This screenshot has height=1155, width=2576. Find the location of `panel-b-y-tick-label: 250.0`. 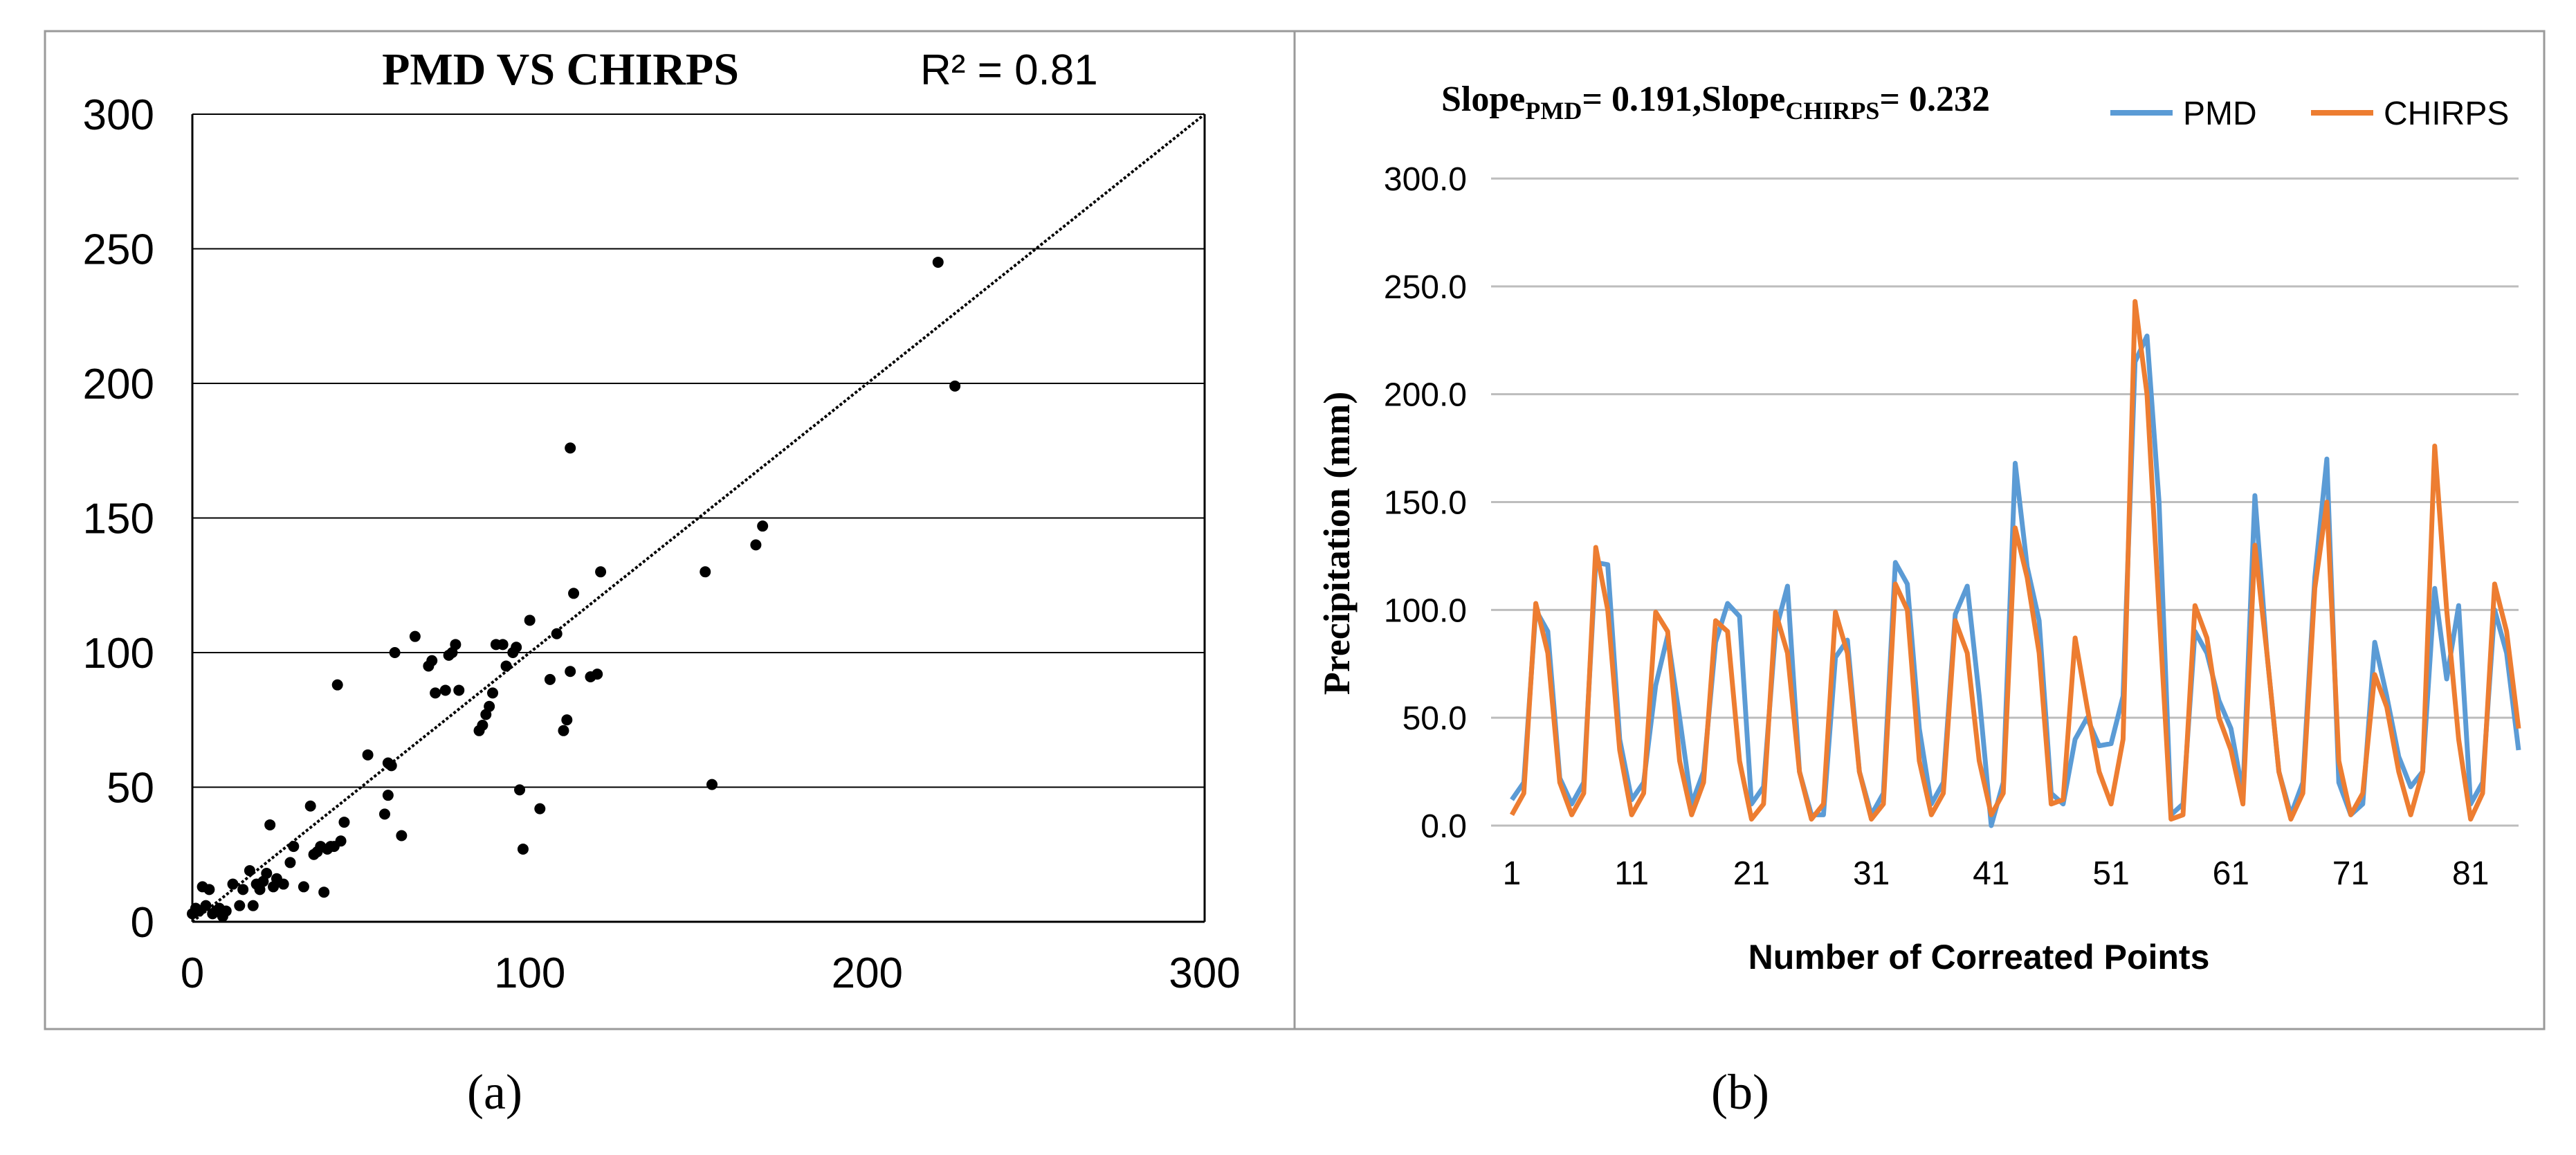

panel-b-y-tick-label: 250.0 is located at coordinates (1426, 287).